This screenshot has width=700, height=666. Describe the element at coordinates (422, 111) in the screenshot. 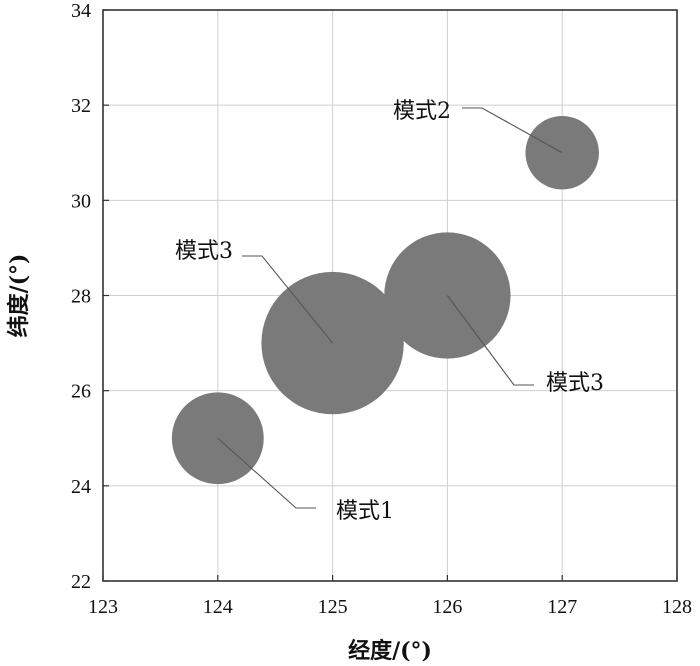

I see `annotation-label: 模式2` at that location.